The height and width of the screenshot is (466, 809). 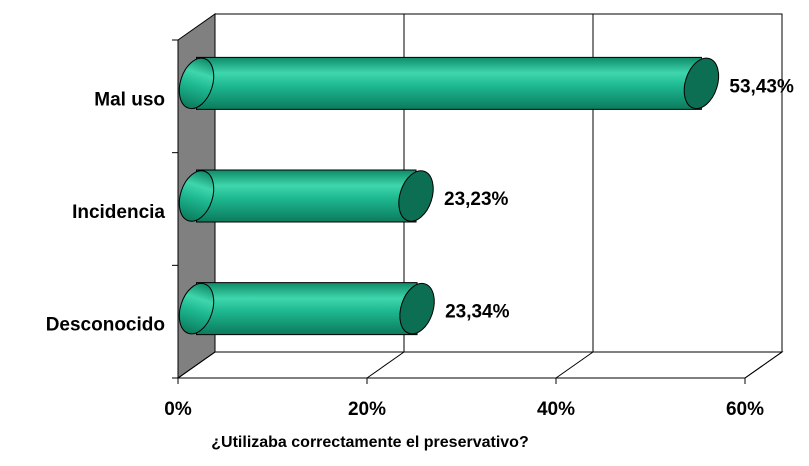 I want to click on value-label: 53,43%, so click(x=761, y=86).